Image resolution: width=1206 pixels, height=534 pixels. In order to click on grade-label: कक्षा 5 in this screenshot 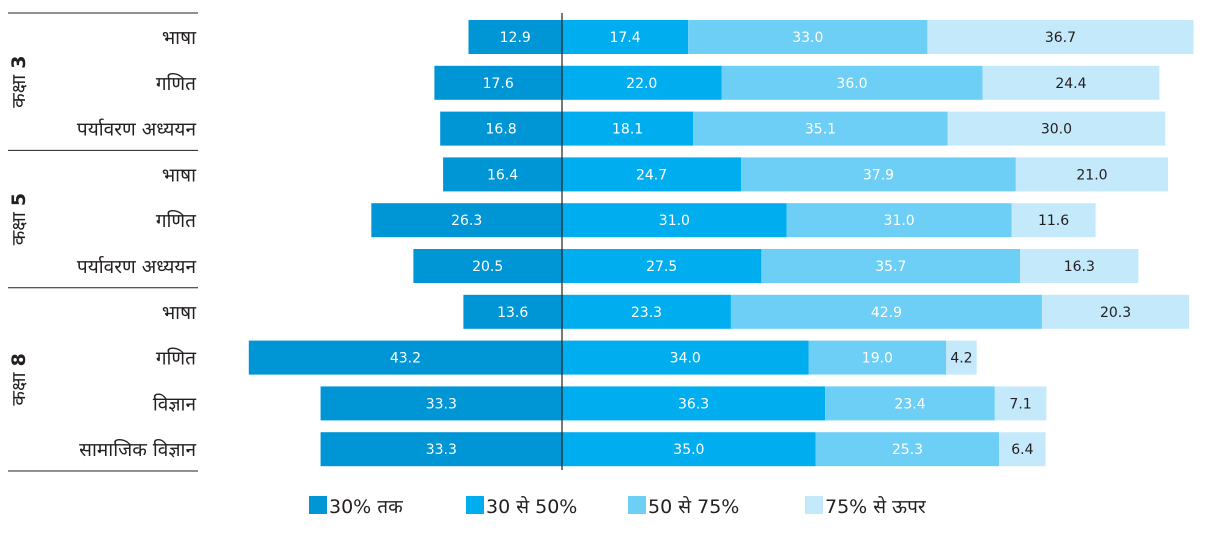, I will do `click(19, 219)`.